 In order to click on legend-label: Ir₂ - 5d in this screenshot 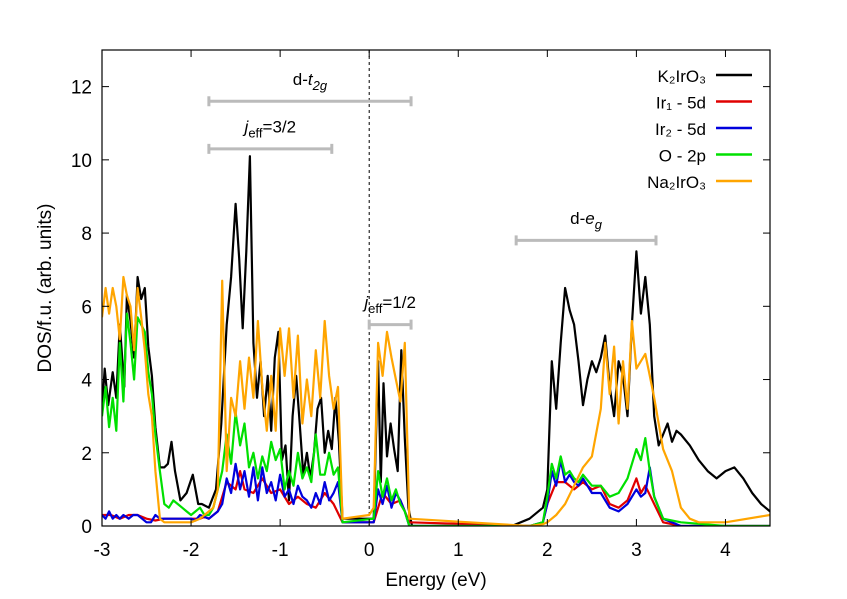, I will do `click(680, 129)`.